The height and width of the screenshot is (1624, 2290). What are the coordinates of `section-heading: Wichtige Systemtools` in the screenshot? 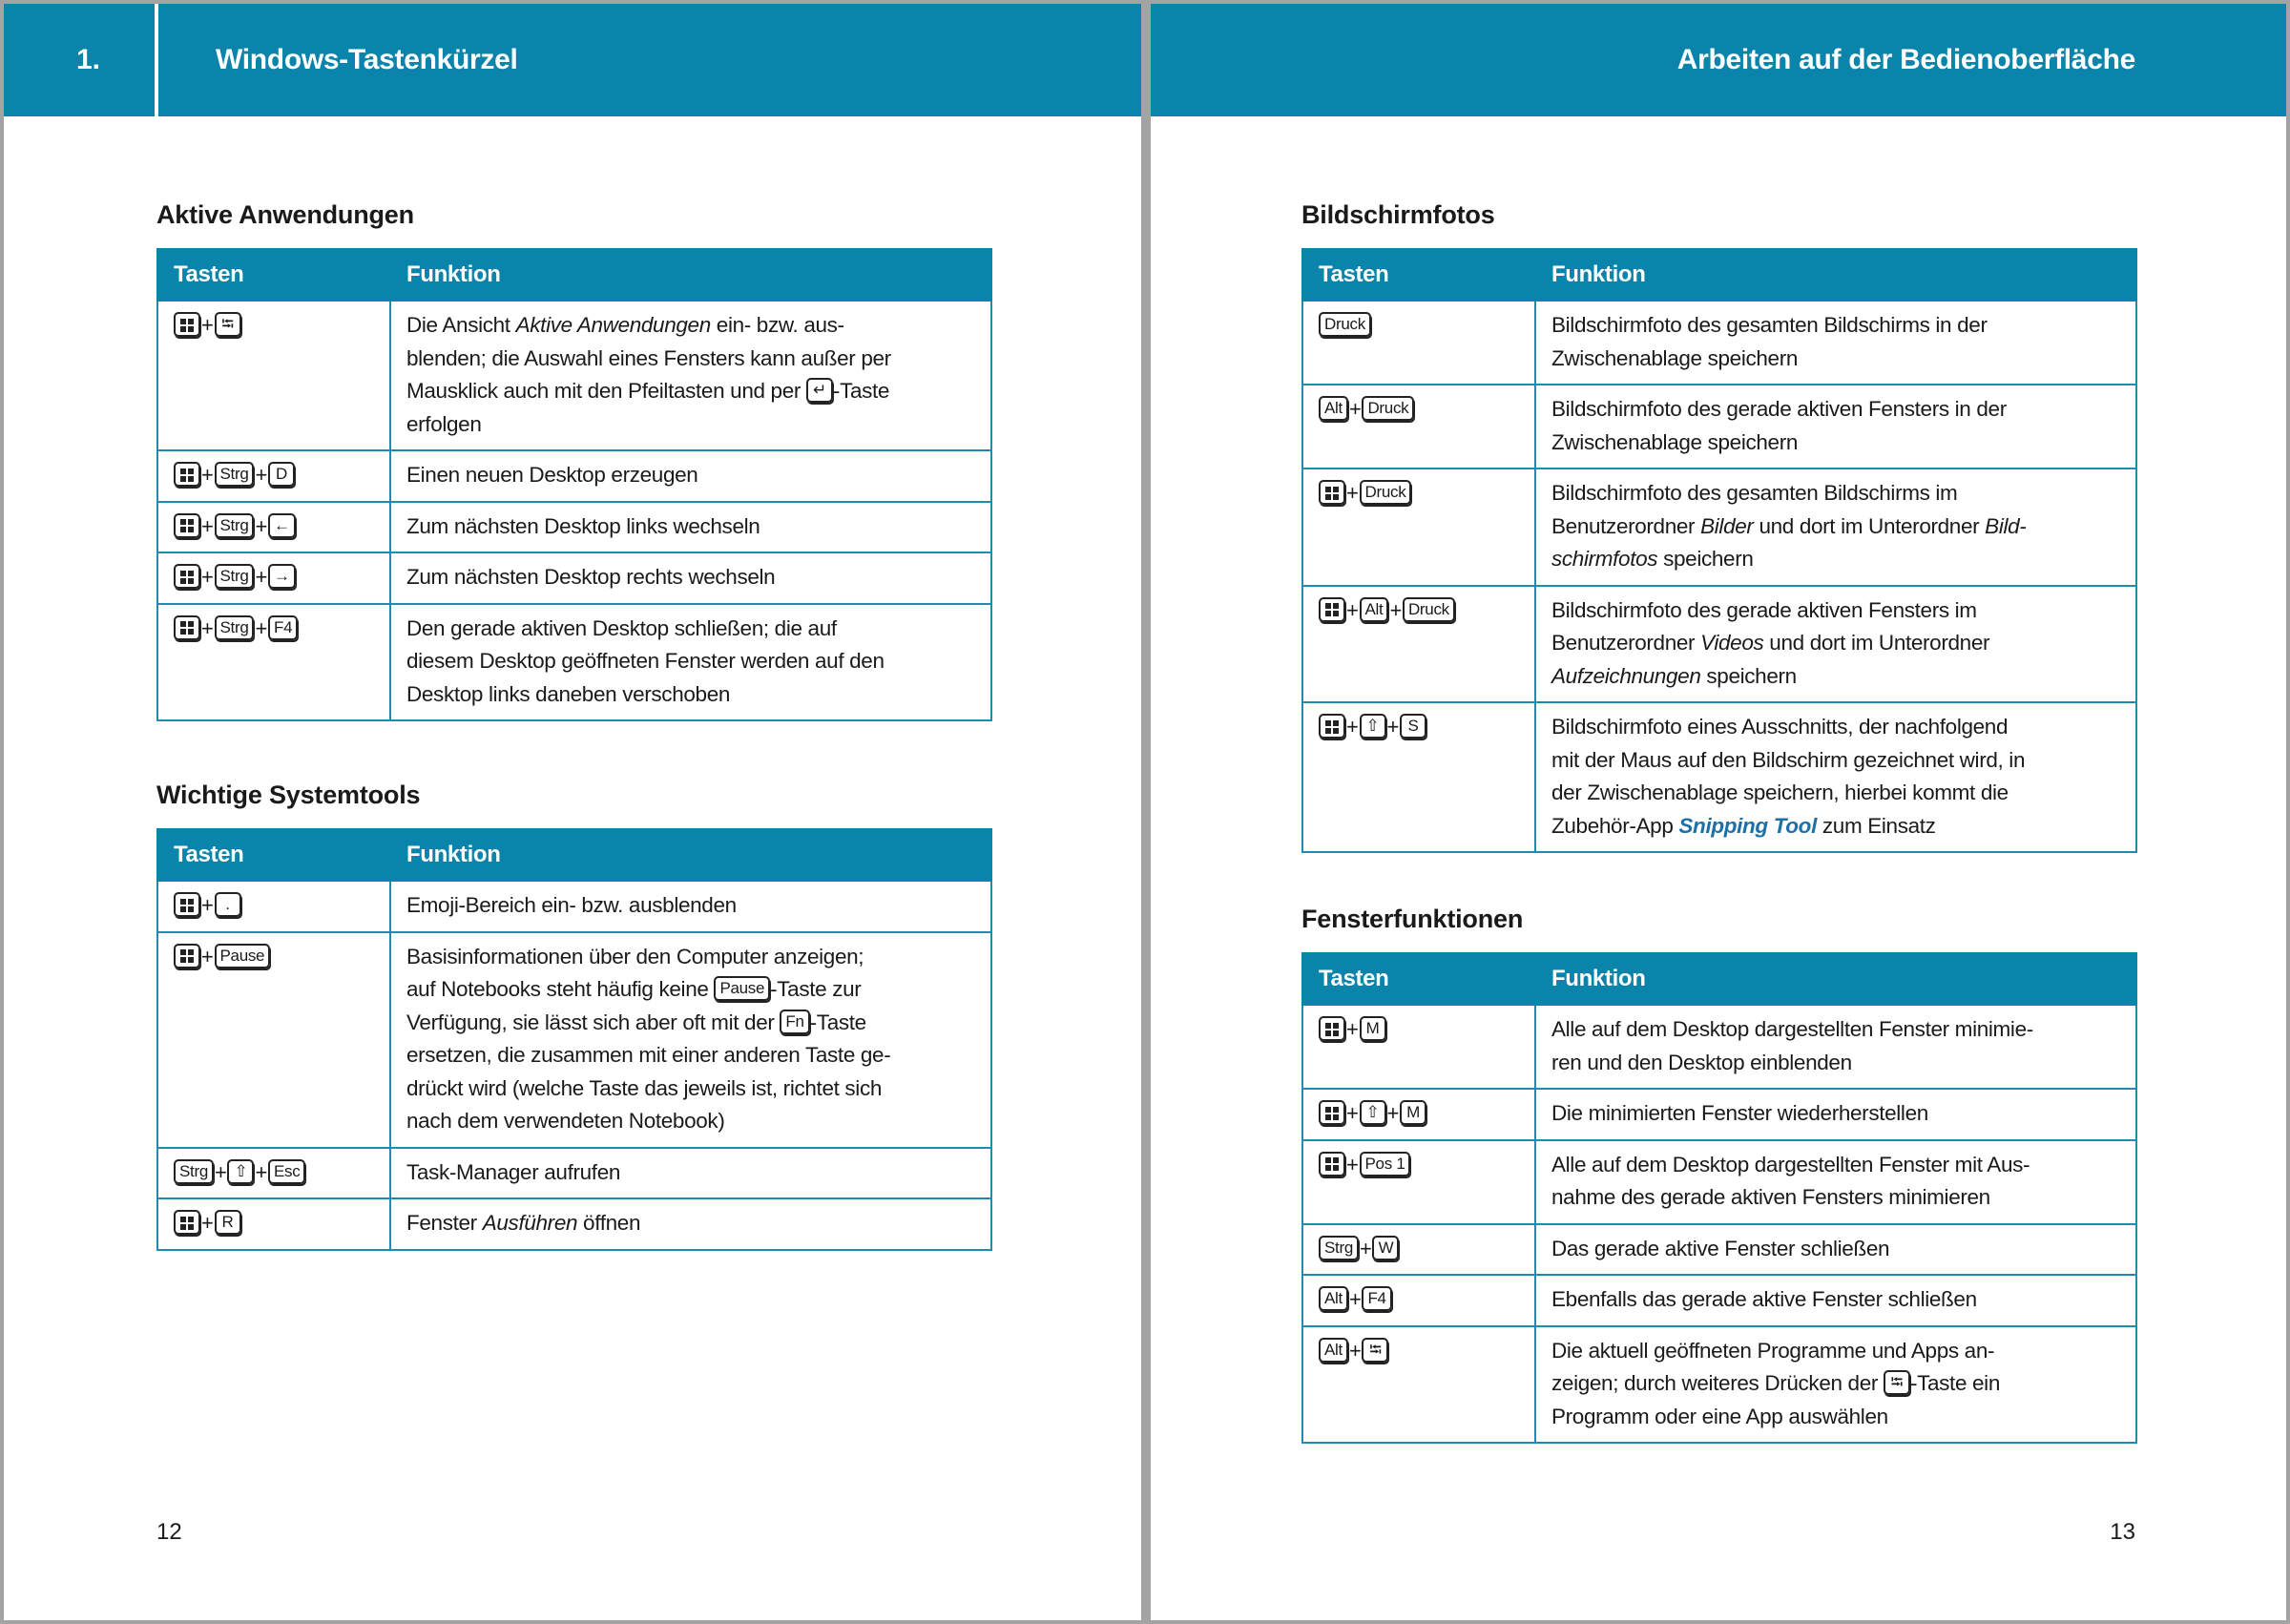 It's located at (288, 795).